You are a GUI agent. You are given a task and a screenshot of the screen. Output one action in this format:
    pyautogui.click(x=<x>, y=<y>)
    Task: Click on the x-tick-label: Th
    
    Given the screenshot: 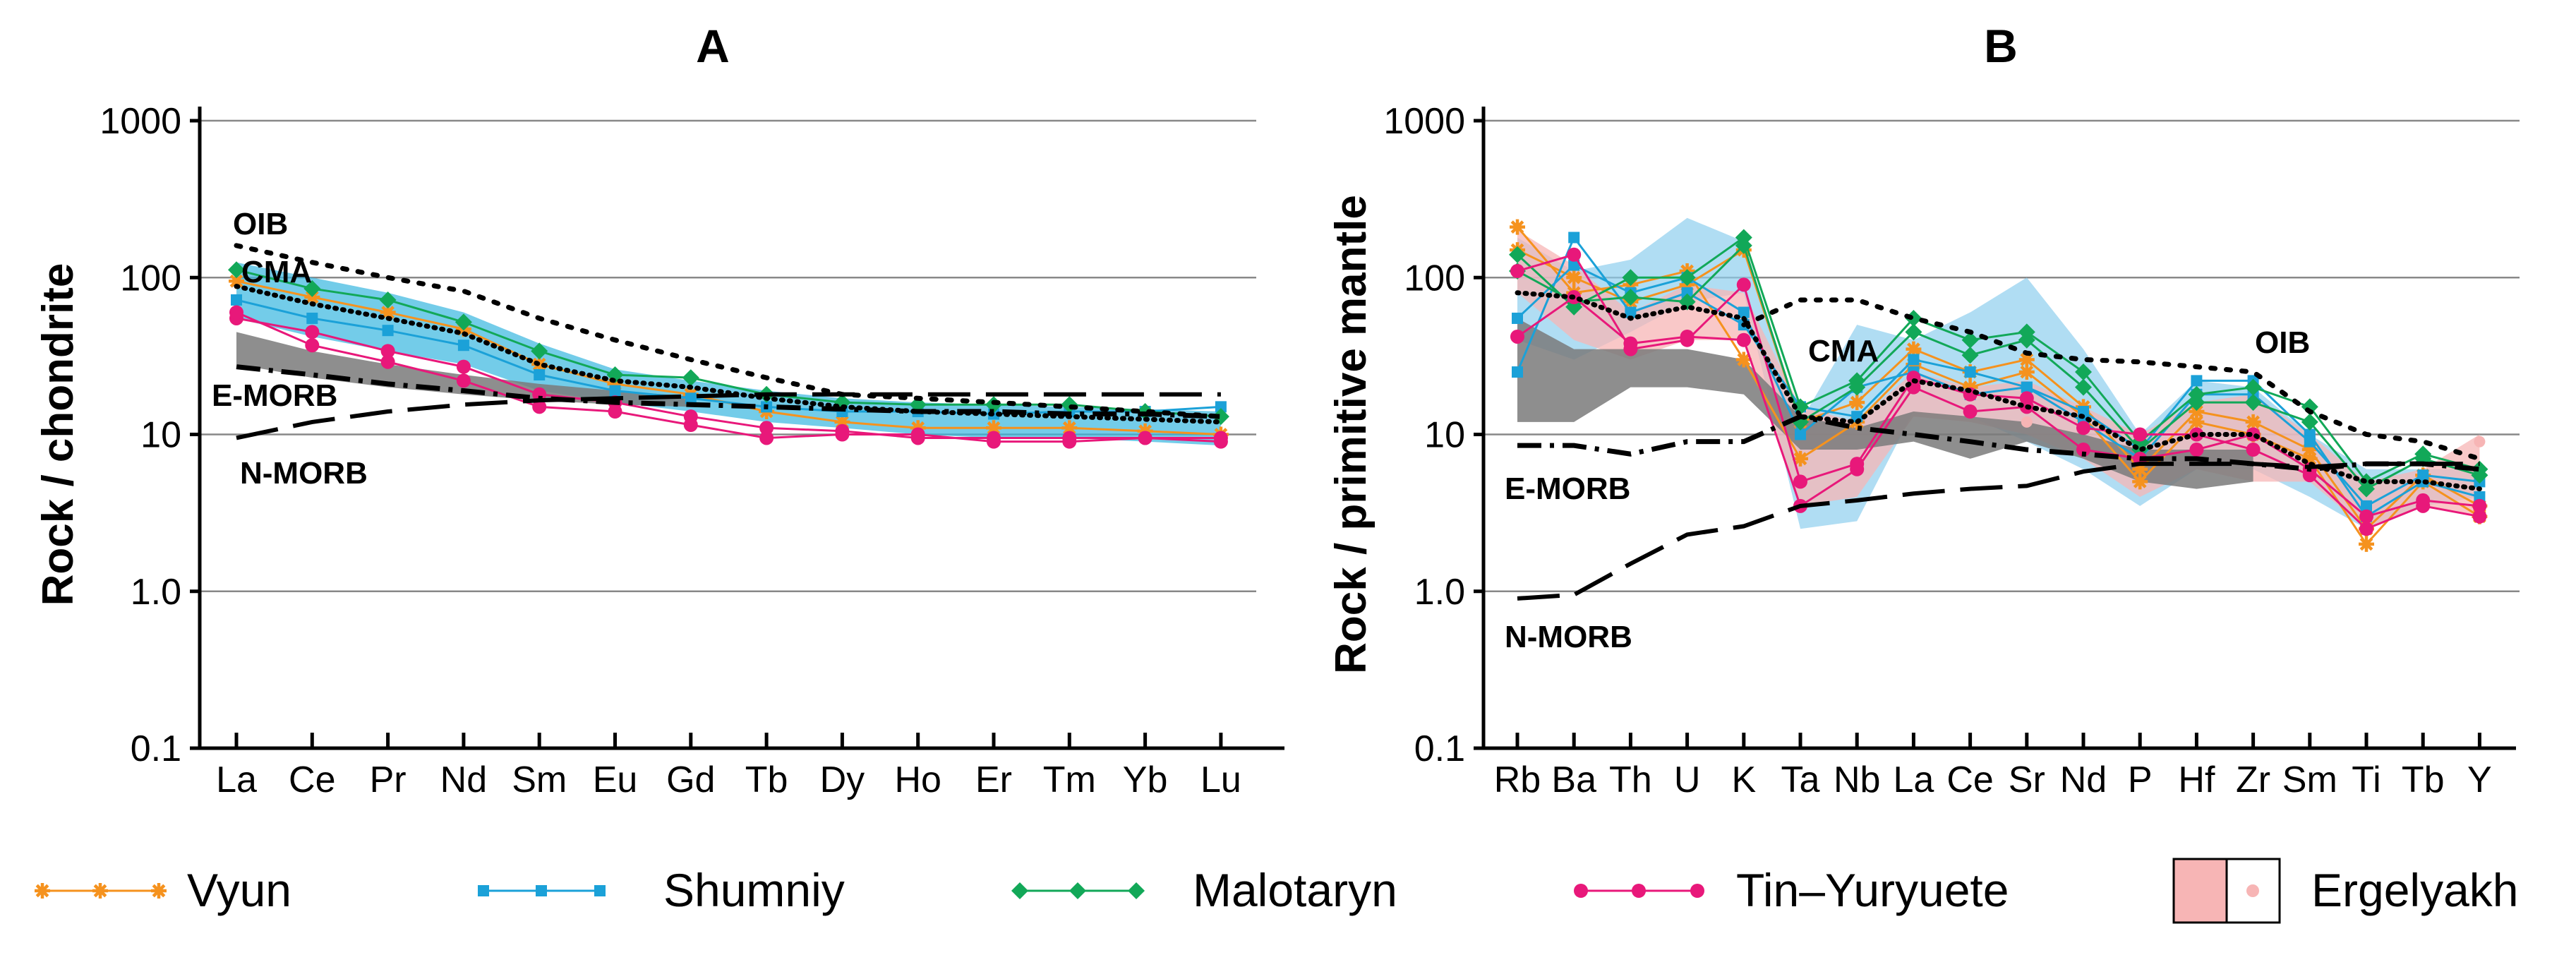 What is the action you would take?
    pyautogui.click(x=1630, y=779)
    